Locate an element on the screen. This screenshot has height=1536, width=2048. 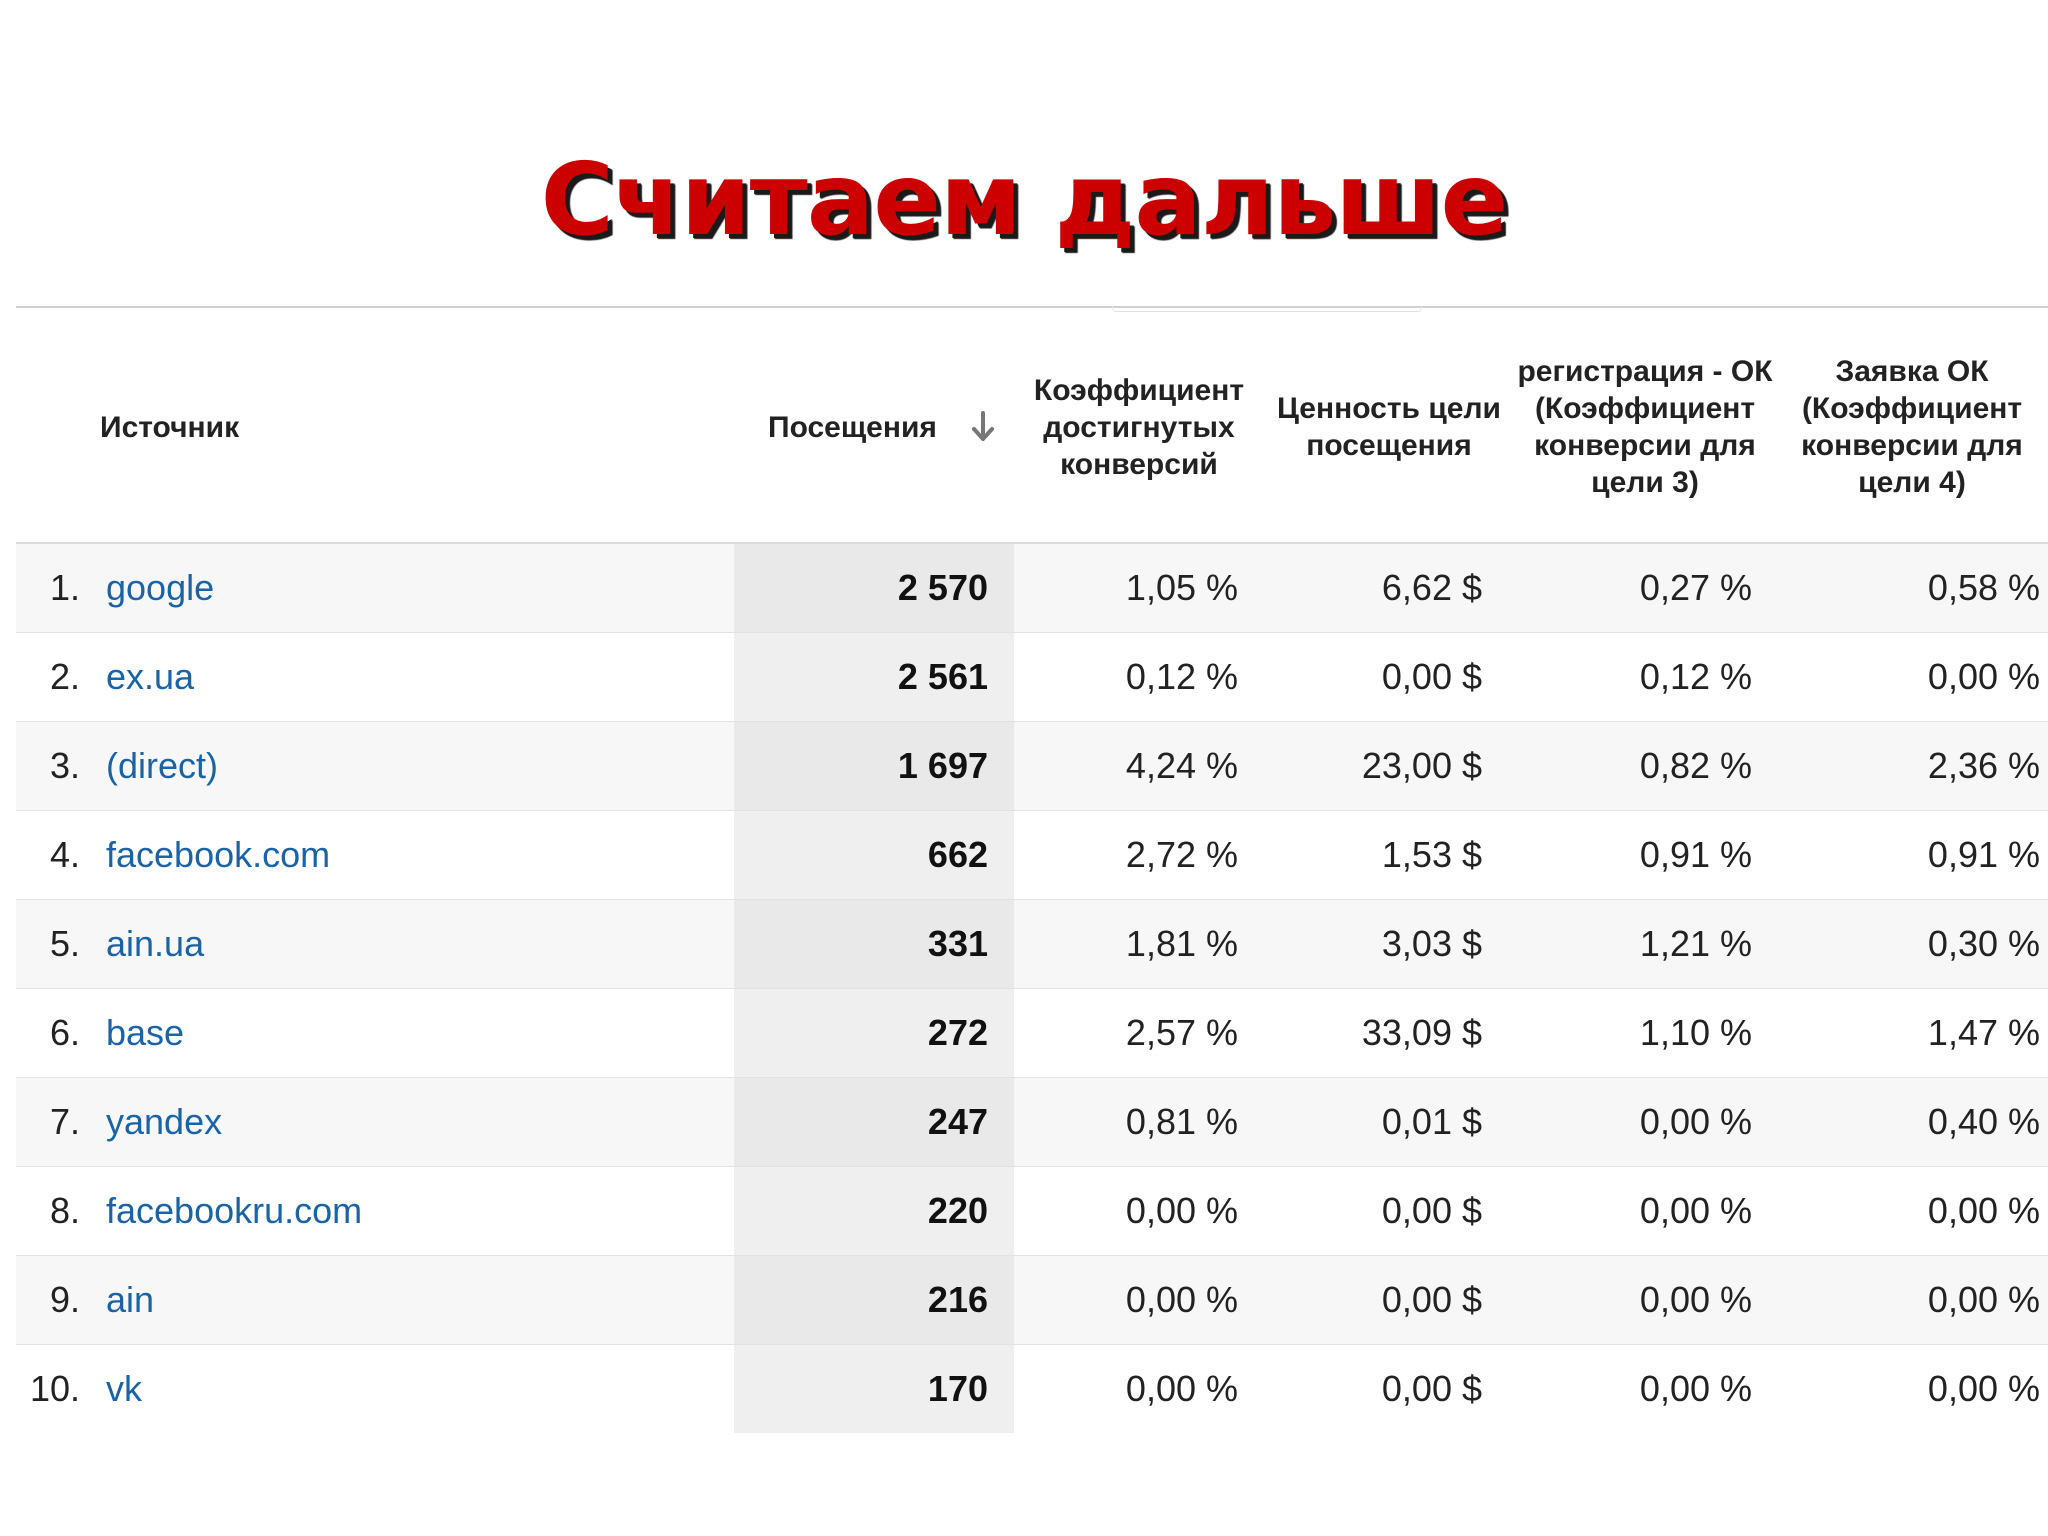
column-header-source: Источник is located at coordinates (300, 427).